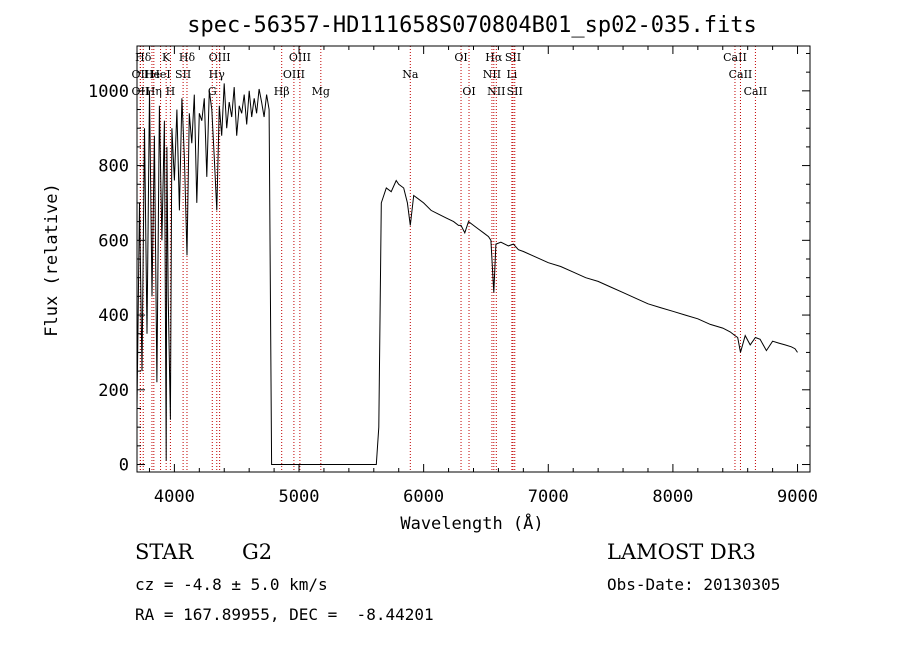  What do you see at coordinates (321, 91) in the screenshot?
I see `line-label-24: Mg` at bounding box center [321, 91].